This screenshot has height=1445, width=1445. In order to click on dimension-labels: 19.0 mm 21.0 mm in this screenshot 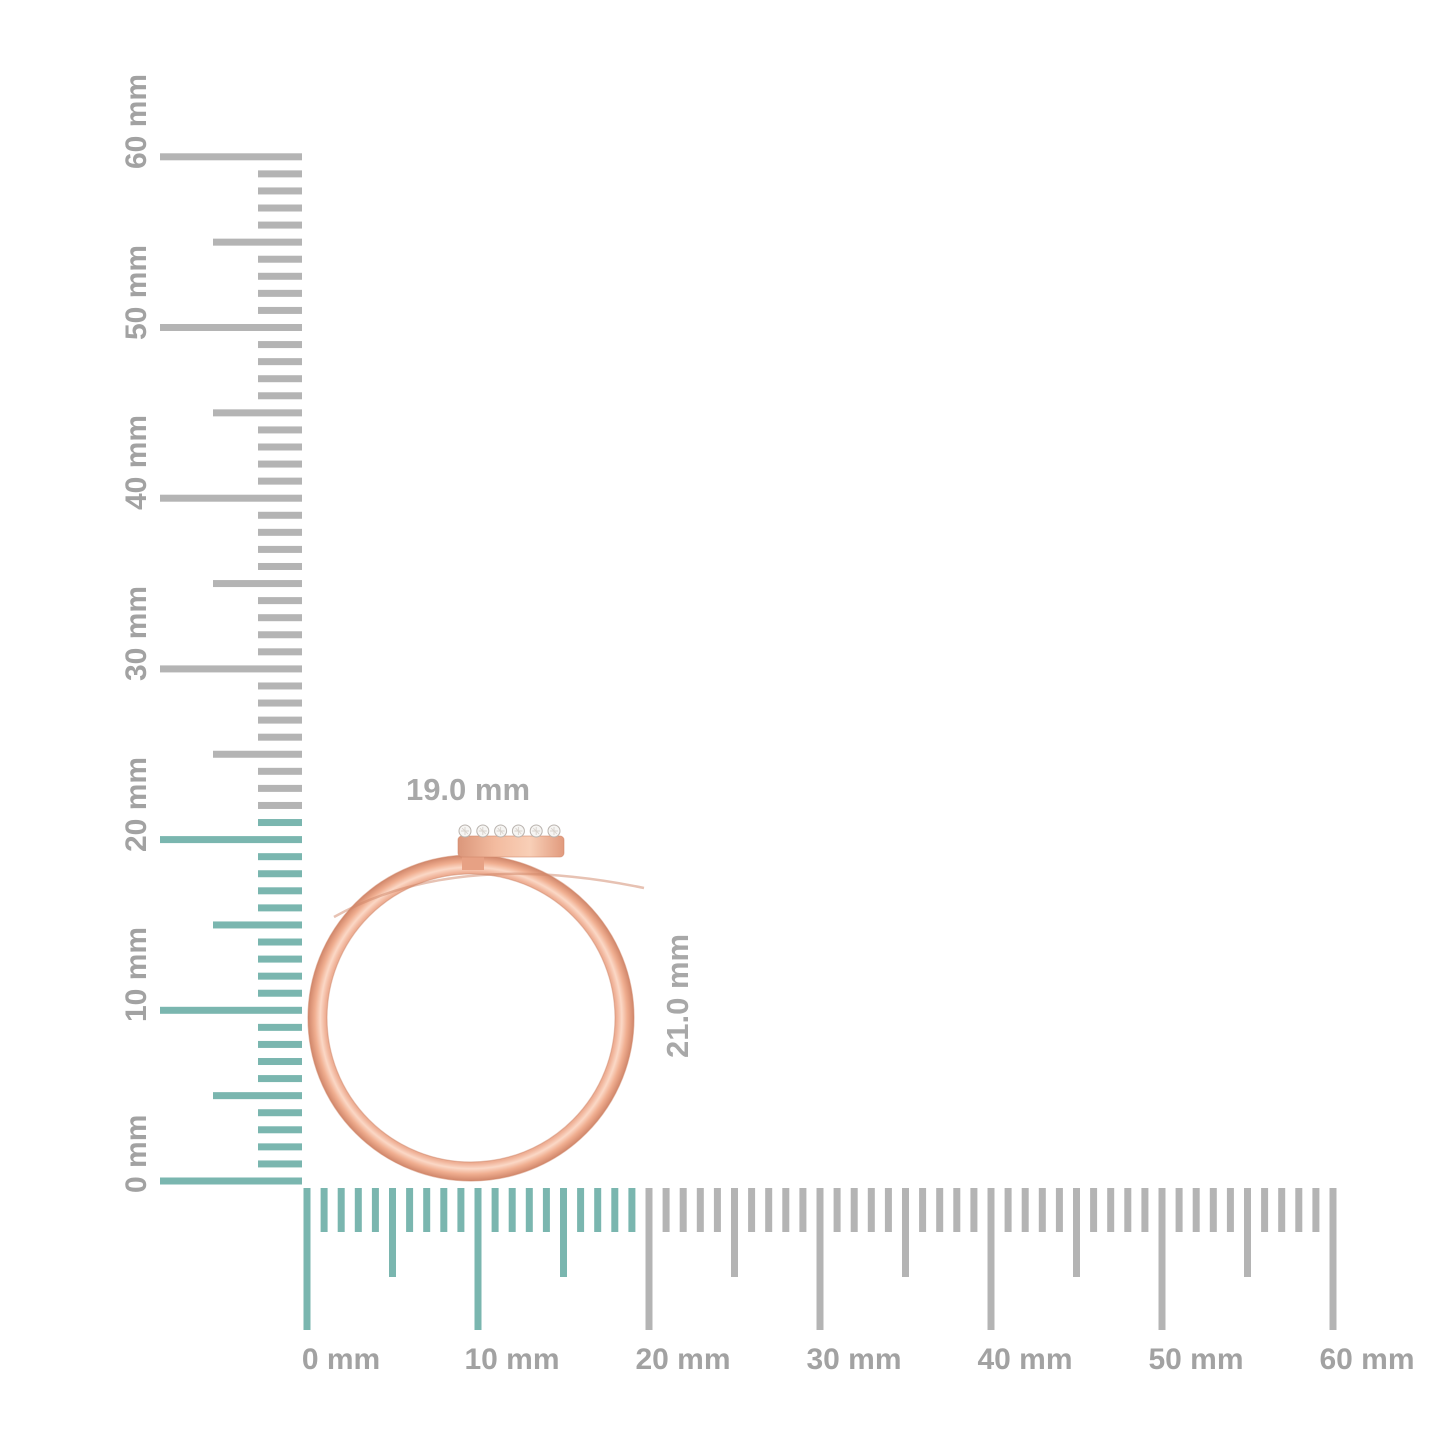, I will do `click(550, 915)`.